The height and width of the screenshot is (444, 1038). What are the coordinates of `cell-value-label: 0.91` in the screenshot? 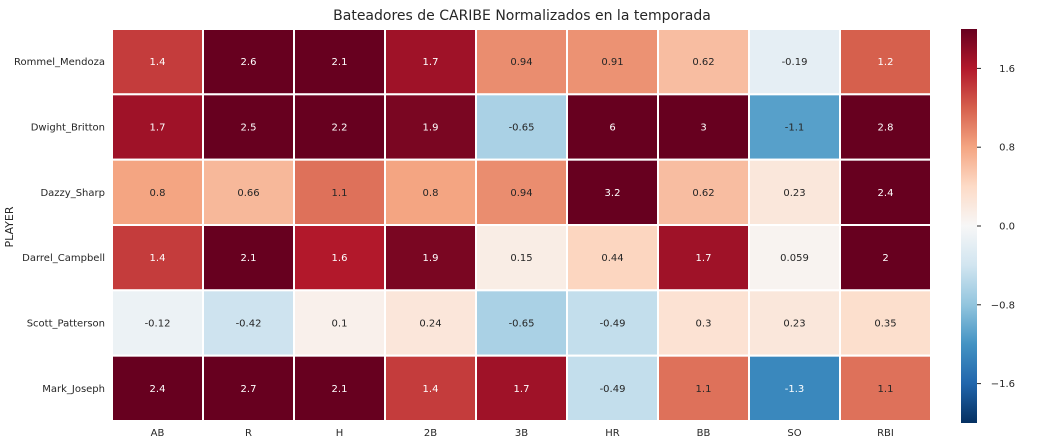 It's located at (612, 62).